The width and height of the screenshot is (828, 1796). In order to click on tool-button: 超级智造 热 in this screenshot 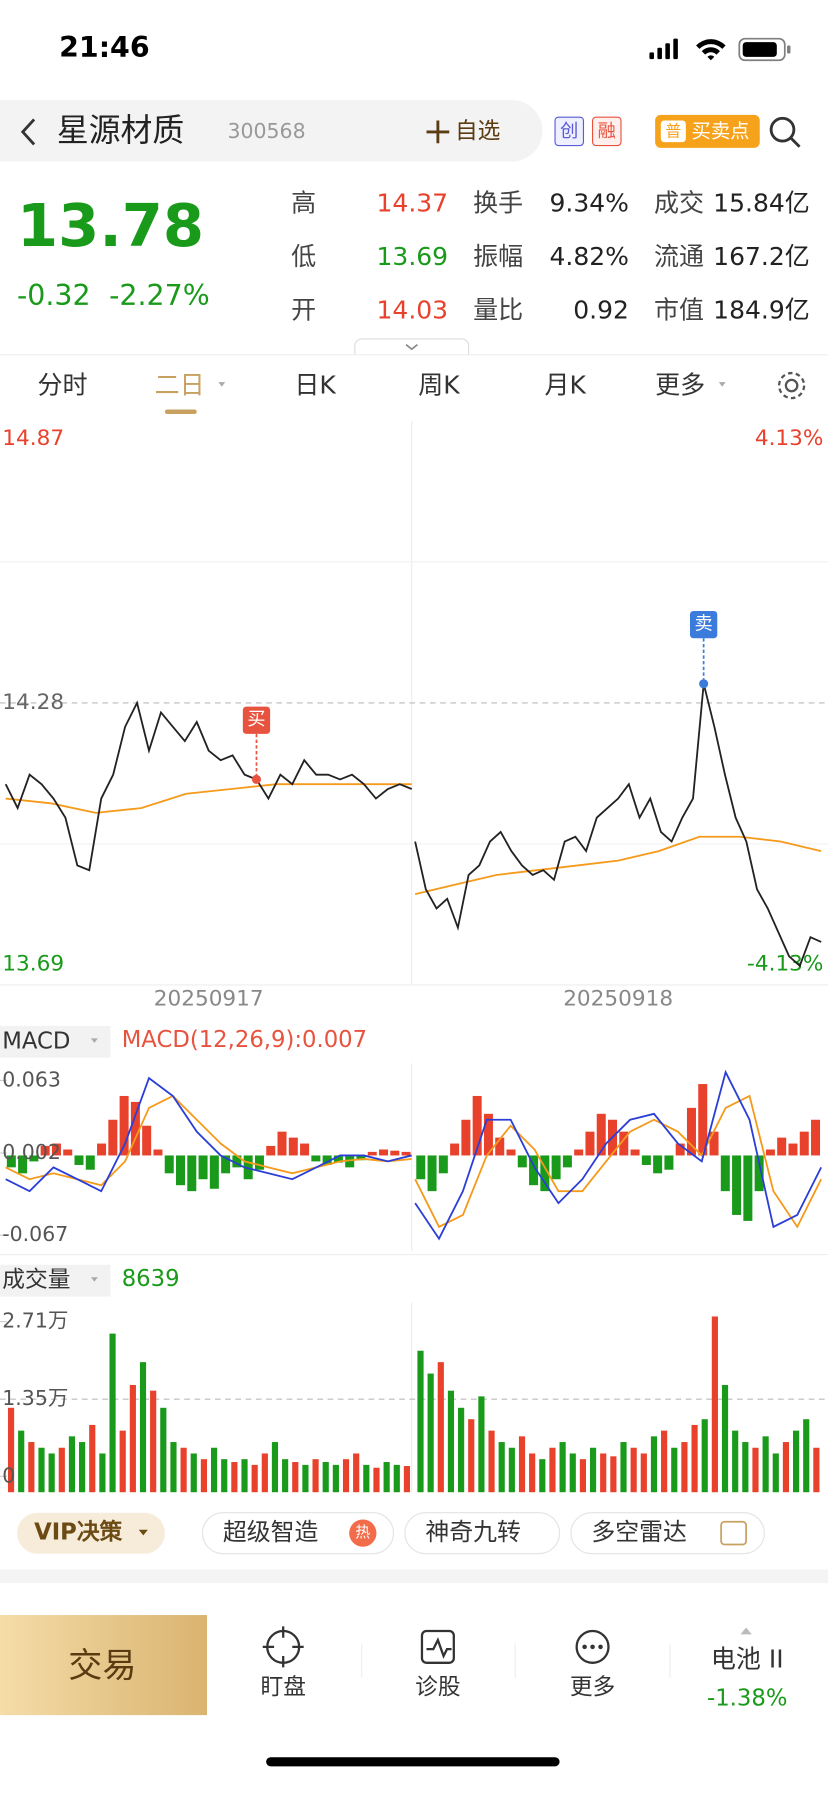, I will do `click(298, 1533)`.